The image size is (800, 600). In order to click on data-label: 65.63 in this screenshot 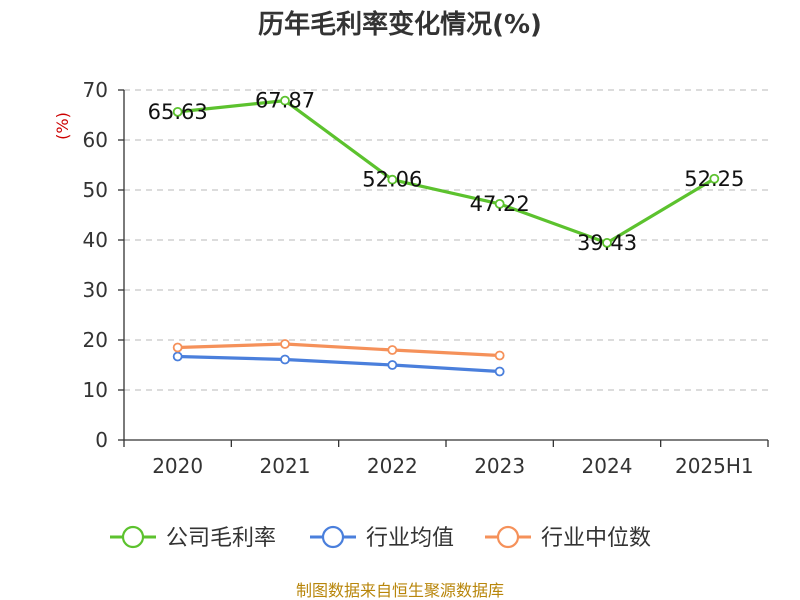, I will do `click(178, 112)`.